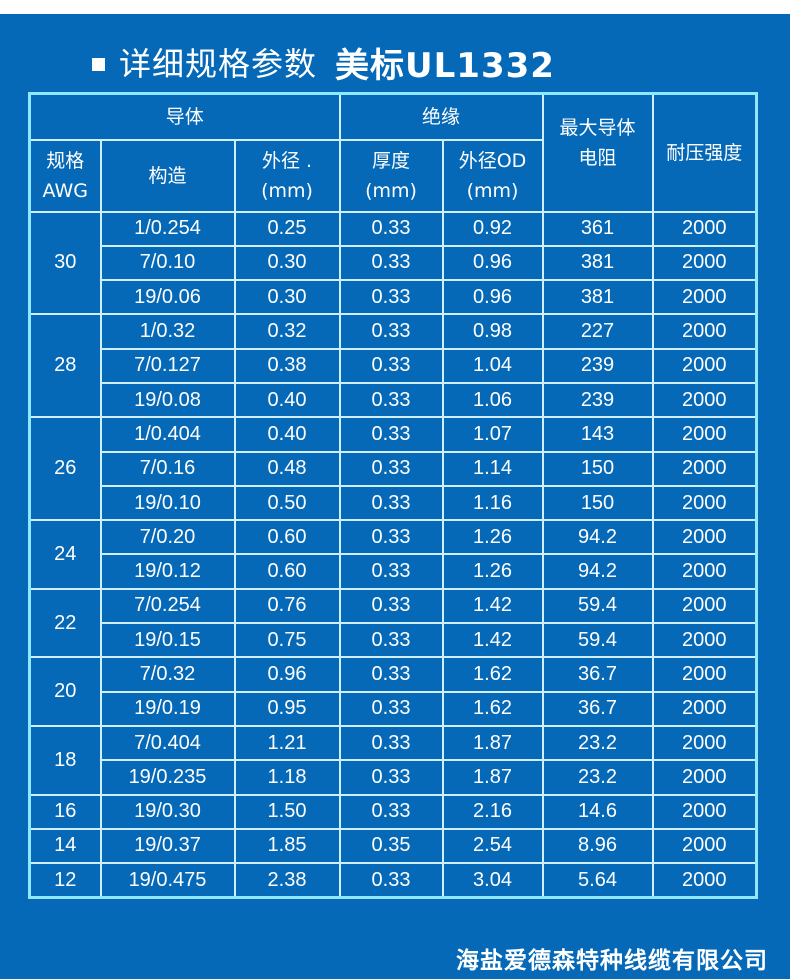  Describe the element at coordinates (167, 537) in the screenshot. I see `construction-cell: 7/0.20` at that location.